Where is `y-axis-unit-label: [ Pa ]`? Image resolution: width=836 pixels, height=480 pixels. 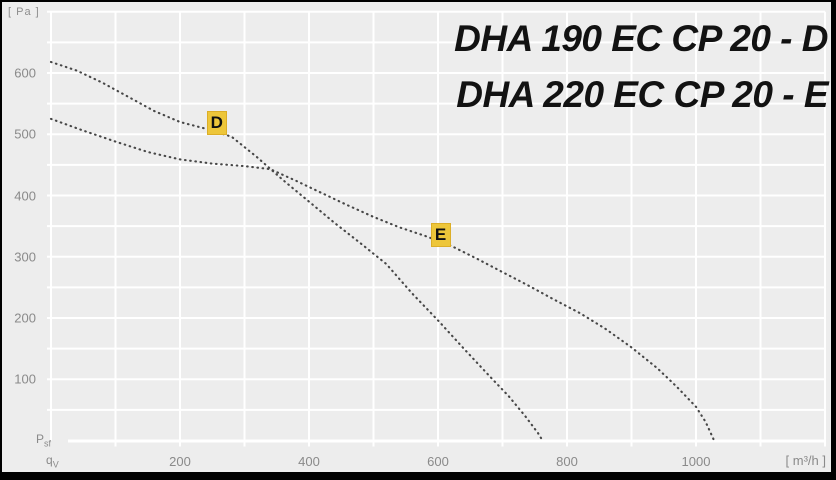 y-axis-unit-label: [ Pa ] is located at coordinates (24, 12).